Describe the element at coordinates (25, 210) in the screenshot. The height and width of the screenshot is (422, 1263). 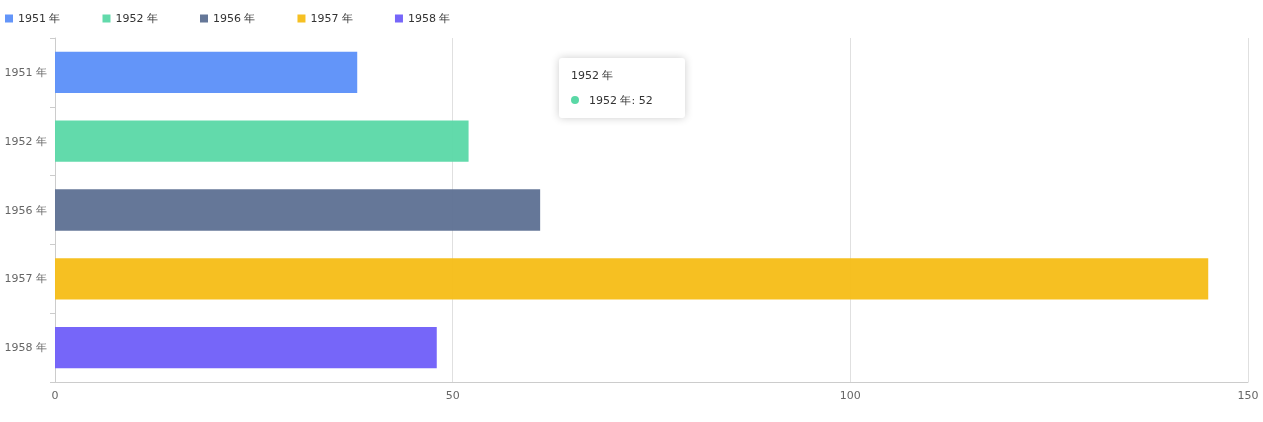
I see `y-tick-label: 1956 年` at that location.